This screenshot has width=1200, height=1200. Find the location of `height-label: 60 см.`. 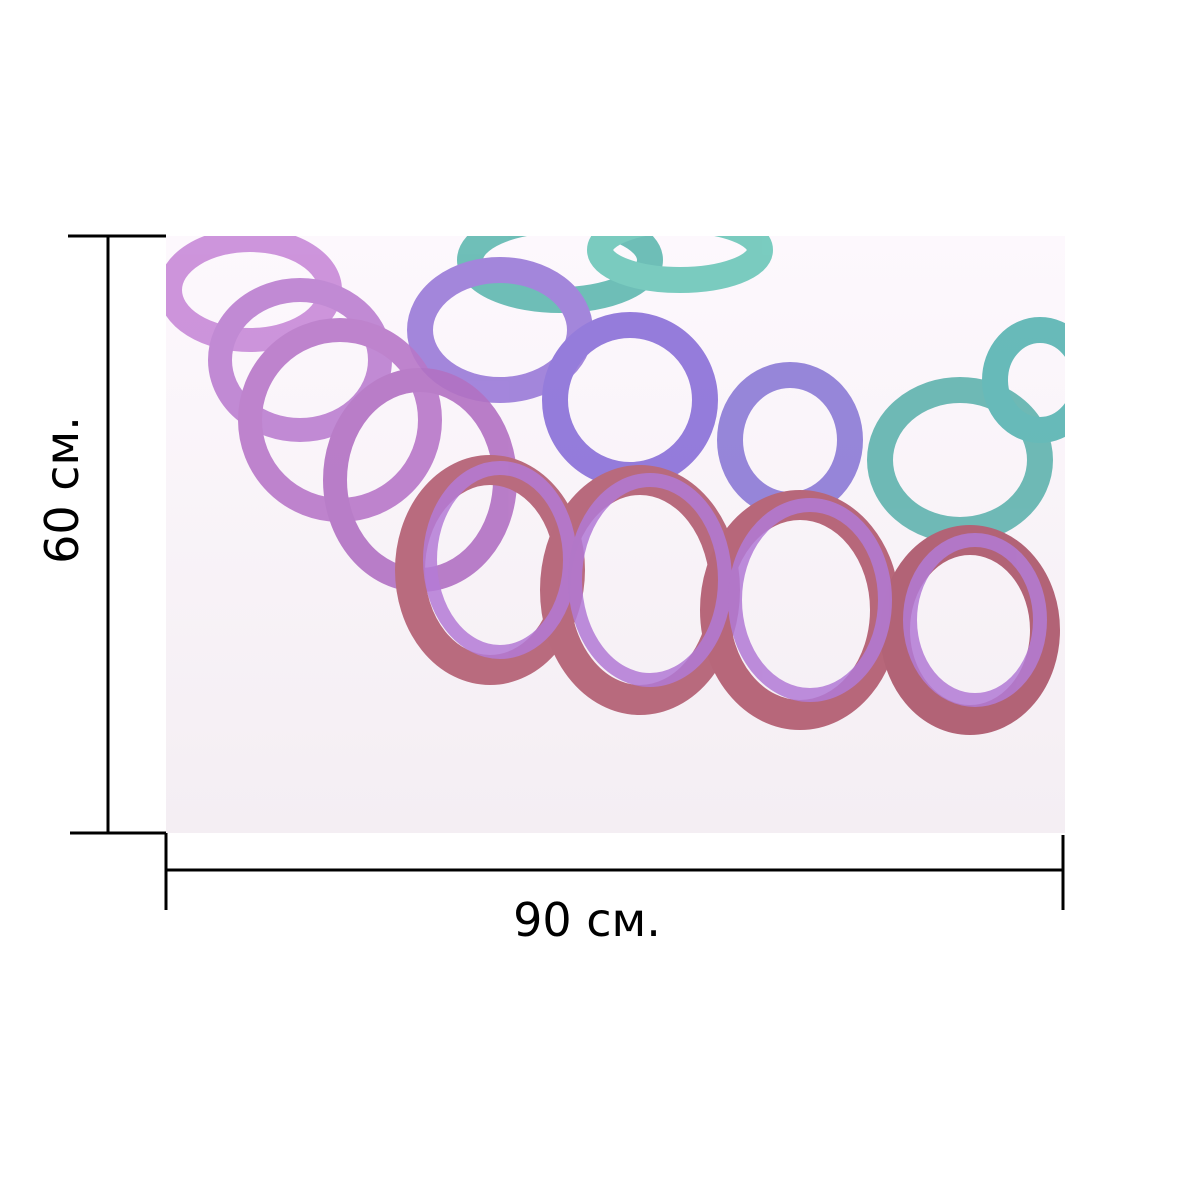

height-label: 60 см. is located at coordinates (62, 490).